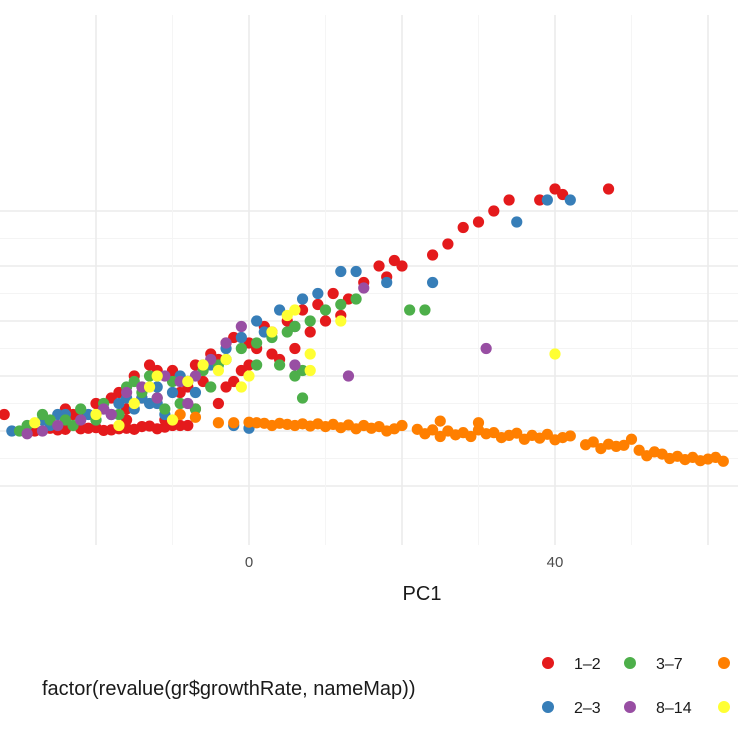 The width and height of the screenshot is (738, 738). Describe the element at coordinates (669, 664) in the screenshot. I see `legend-label: 3–7` at that location.